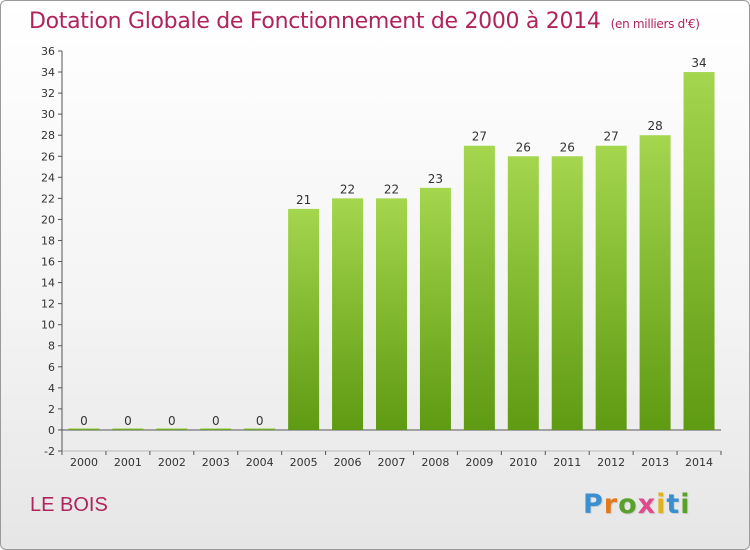  I want to click on y-tick-label: 28, so click(48, 135).